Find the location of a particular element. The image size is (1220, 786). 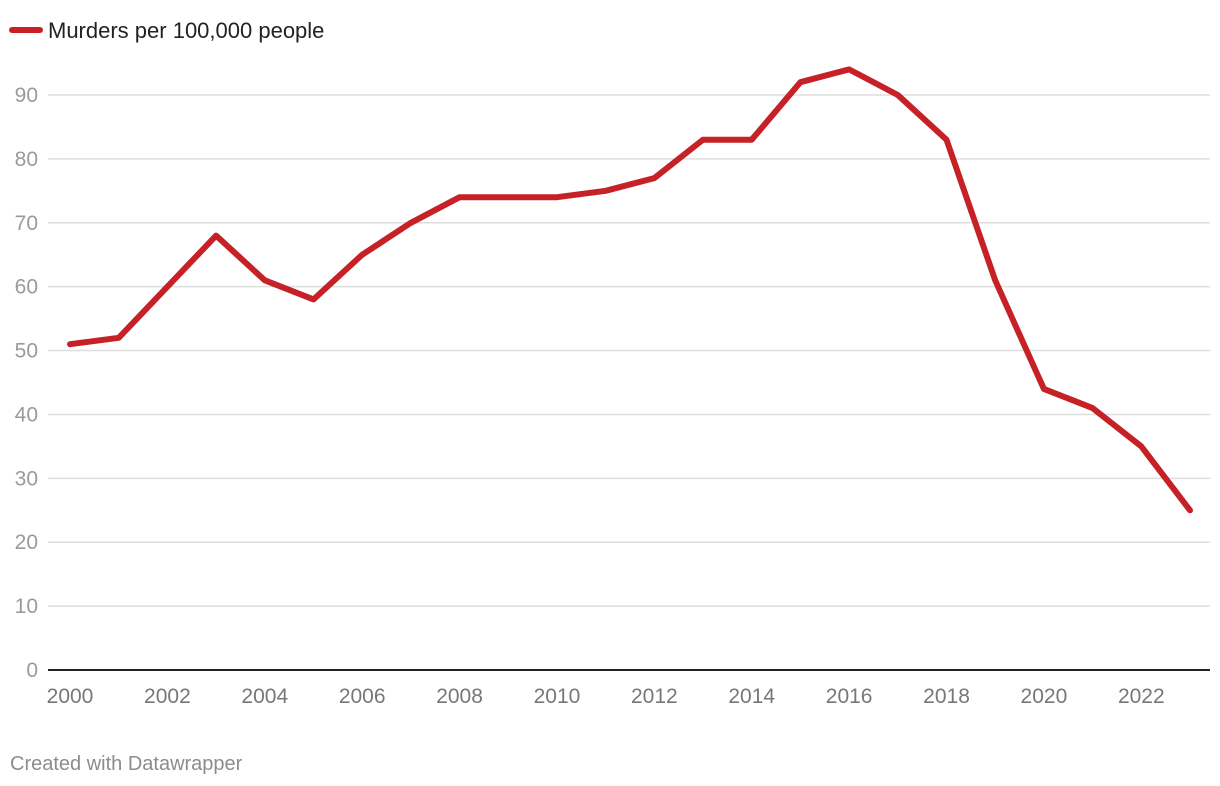

x-tick-label: 2020 is located at coordinates (1044, 696).